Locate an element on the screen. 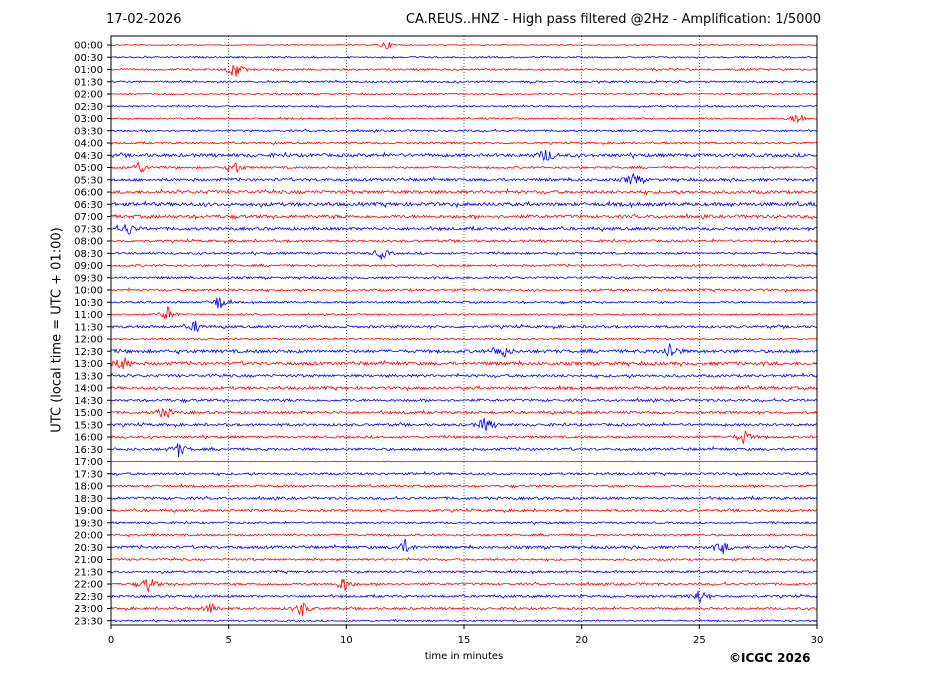  y-tick-label: 11:00 is located at coordinates (88, 315).